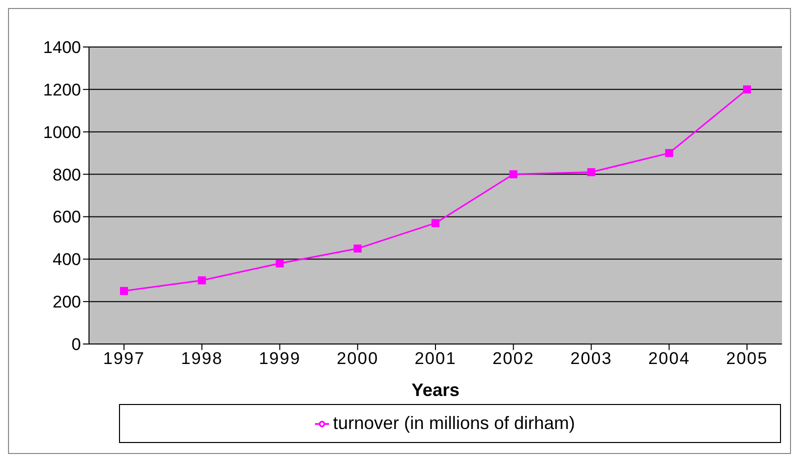 The height and width of the screenshot is (462, 799). Describe the element at coordinates (435, 390) in the screenshot. I see `x-axis-title: Years` at that location.